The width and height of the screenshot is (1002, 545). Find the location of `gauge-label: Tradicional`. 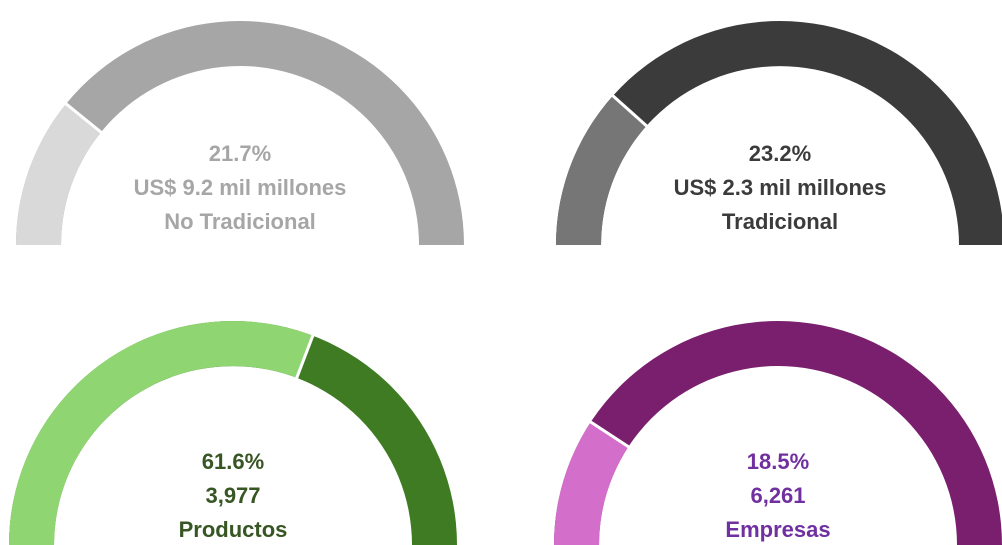

gauge-label: Tradicional is located at coordinates (780, 221).